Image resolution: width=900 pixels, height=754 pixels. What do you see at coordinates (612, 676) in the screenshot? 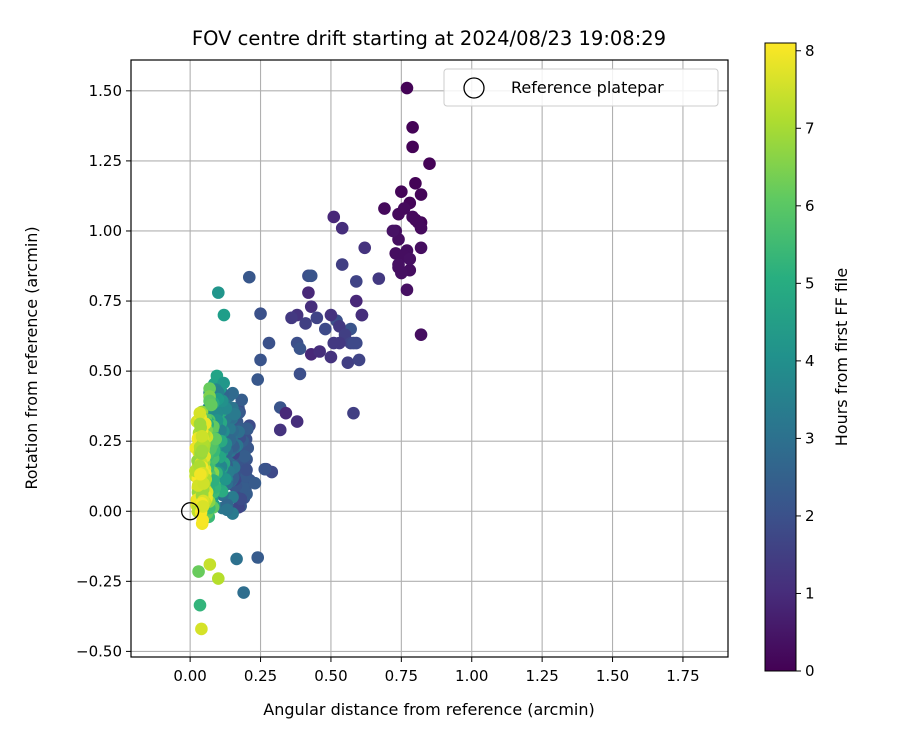
I see `x-tick-label: 1.50` at bounding box center [612, 676].